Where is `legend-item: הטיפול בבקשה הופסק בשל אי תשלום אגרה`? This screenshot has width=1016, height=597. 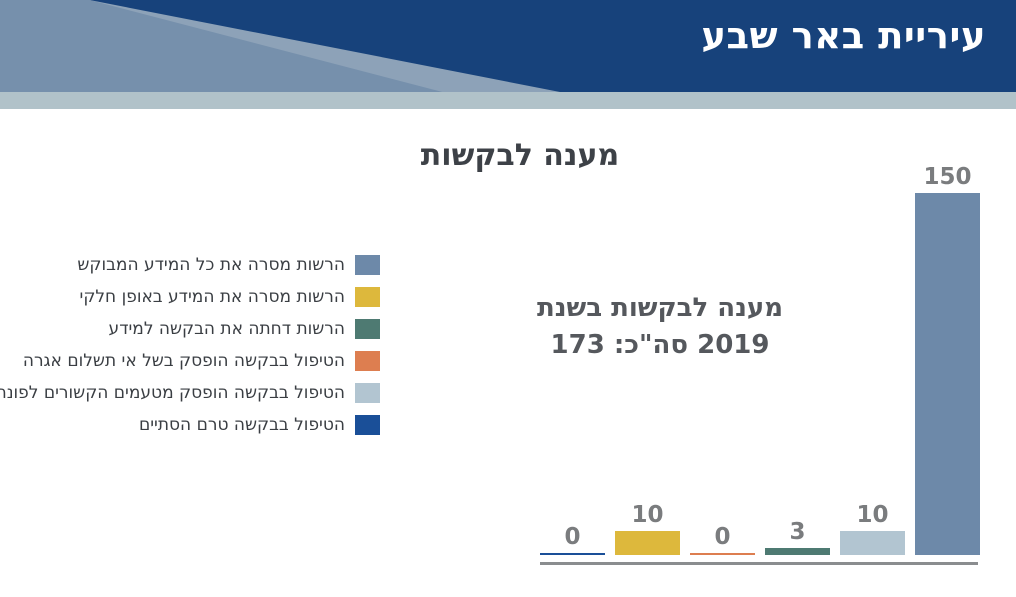
legend-item: הטיפול בבקשה הופסק בשל אי תשלום אגרה is located at coordinates (201, 361).